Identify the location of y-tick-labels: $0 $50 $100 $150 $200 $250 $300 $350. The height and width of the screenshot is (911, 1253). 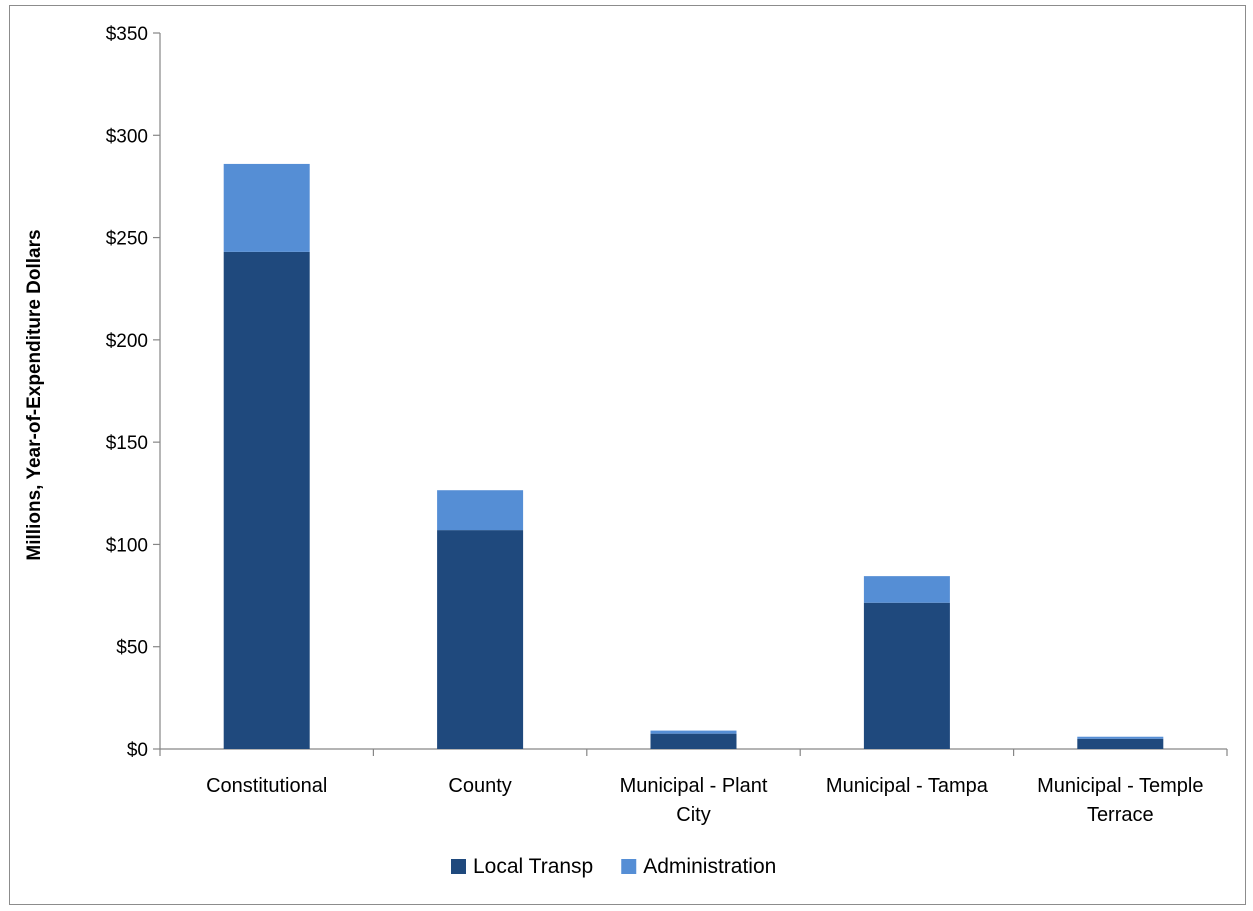
(127, 392).